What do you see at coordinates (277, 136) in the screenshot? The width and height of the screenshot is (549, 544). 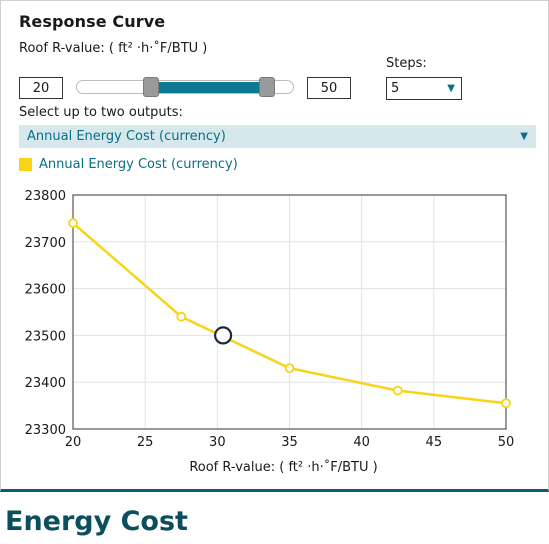 I see `output-select: Annual Energy Cost (currency) ▼` at bounding box center [277, 136].